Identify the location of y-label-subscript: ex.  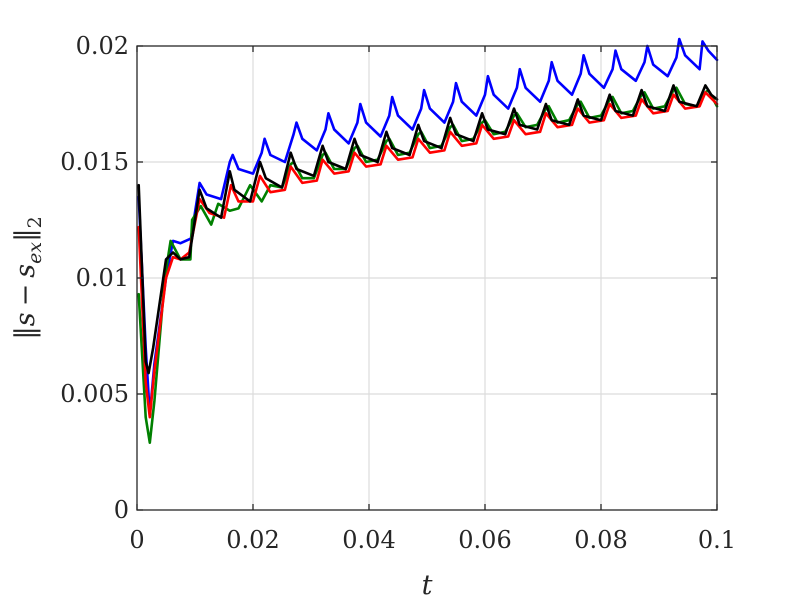
(35, 253).